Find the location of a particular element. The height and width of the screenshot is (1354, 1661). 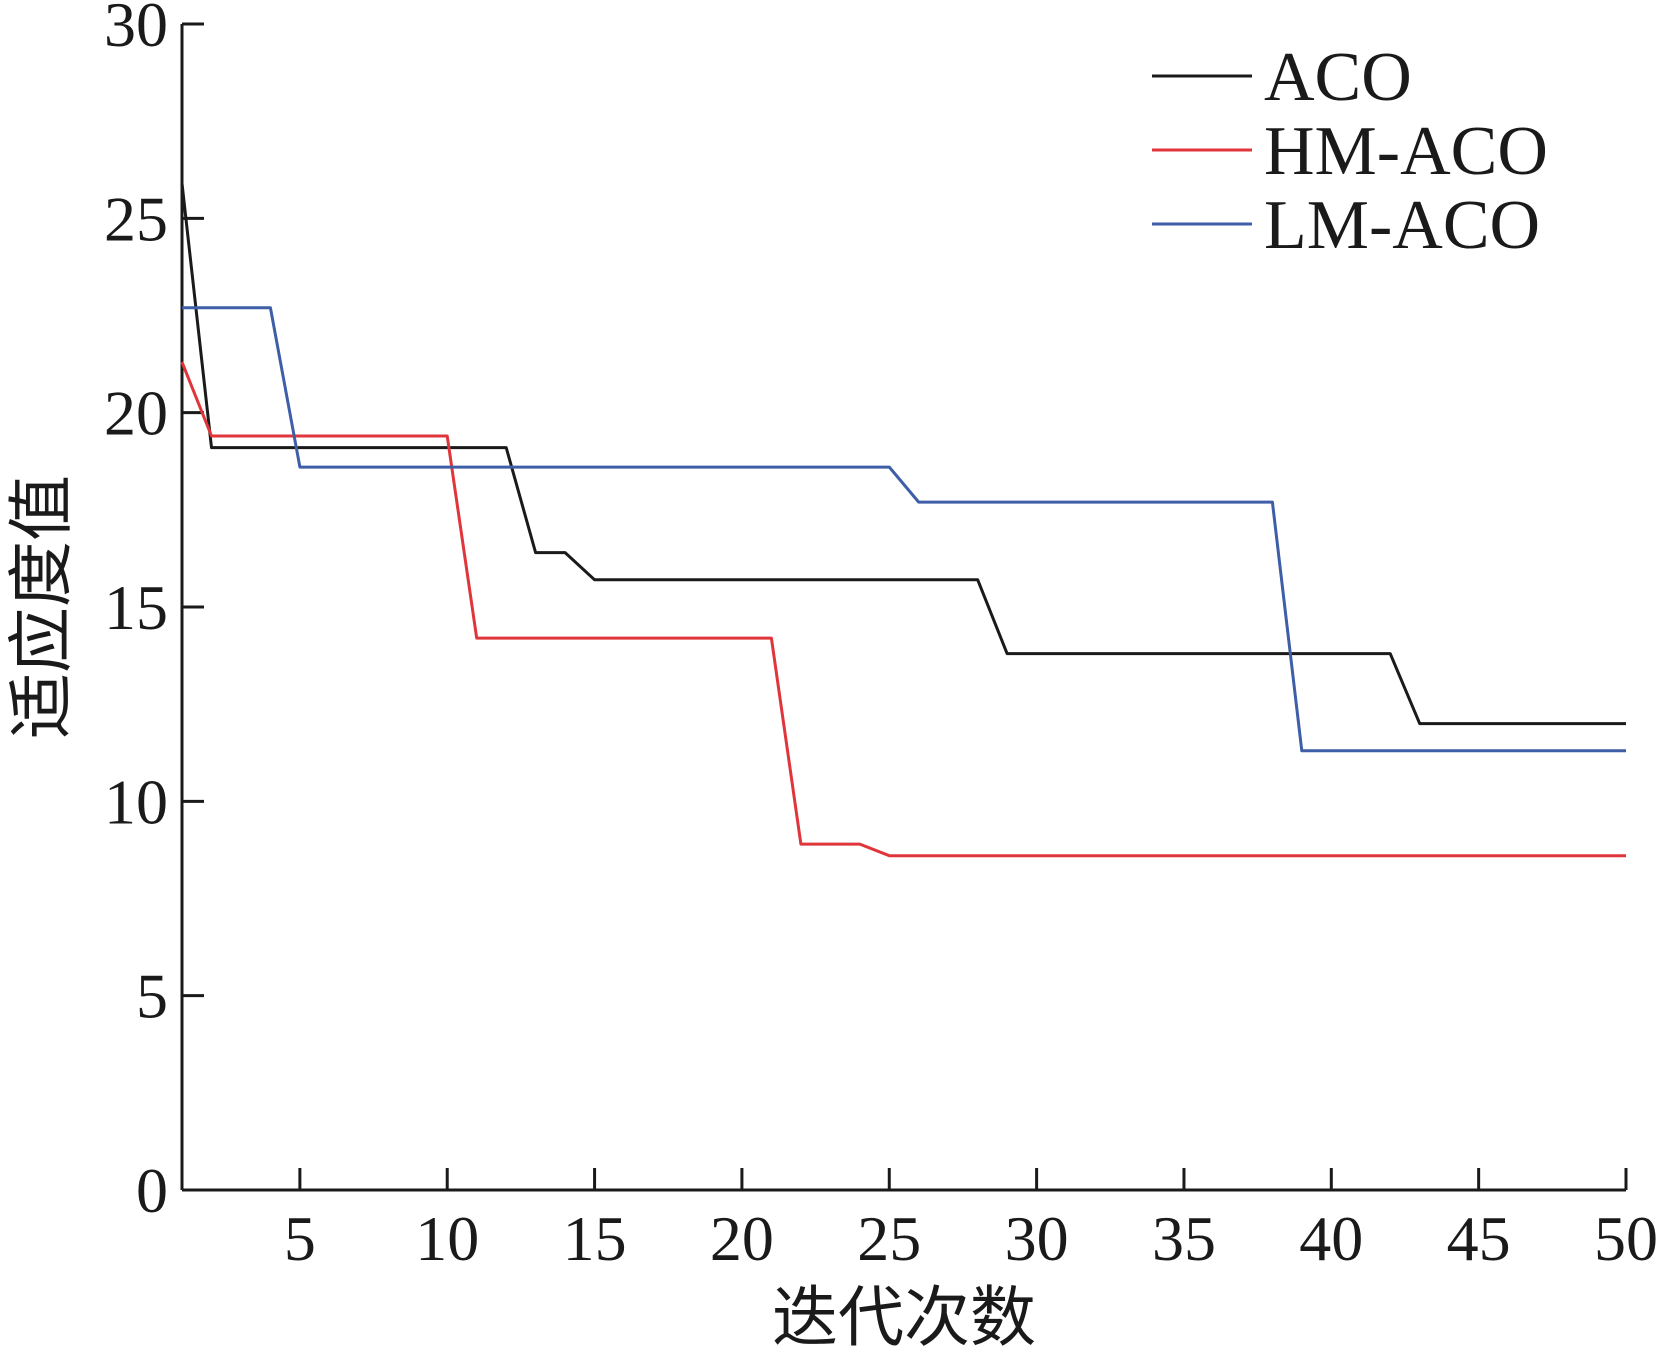

x-tick-label: 50 is located at coordinates (1626, 1238).